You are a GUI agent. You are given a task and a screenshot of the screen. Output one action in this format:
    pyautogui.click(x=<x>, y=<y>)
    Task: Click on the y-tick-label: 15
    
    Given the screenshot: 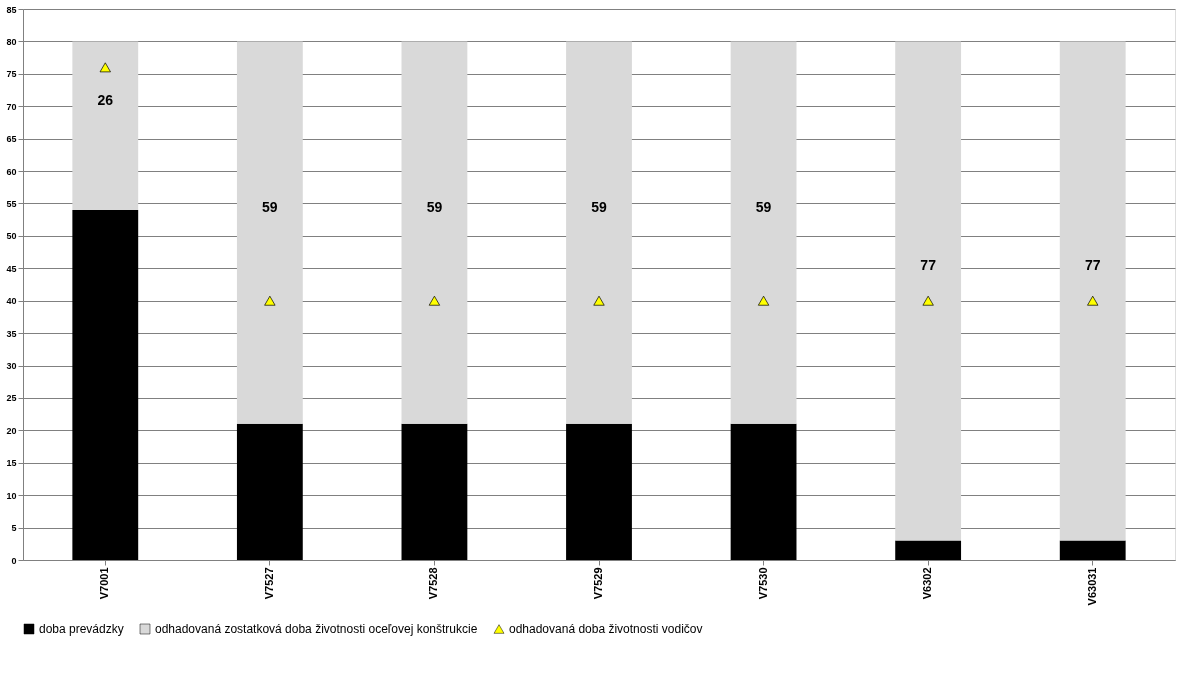 What is the action you would take?
    pyautogui.click(x=11, y=463)
    